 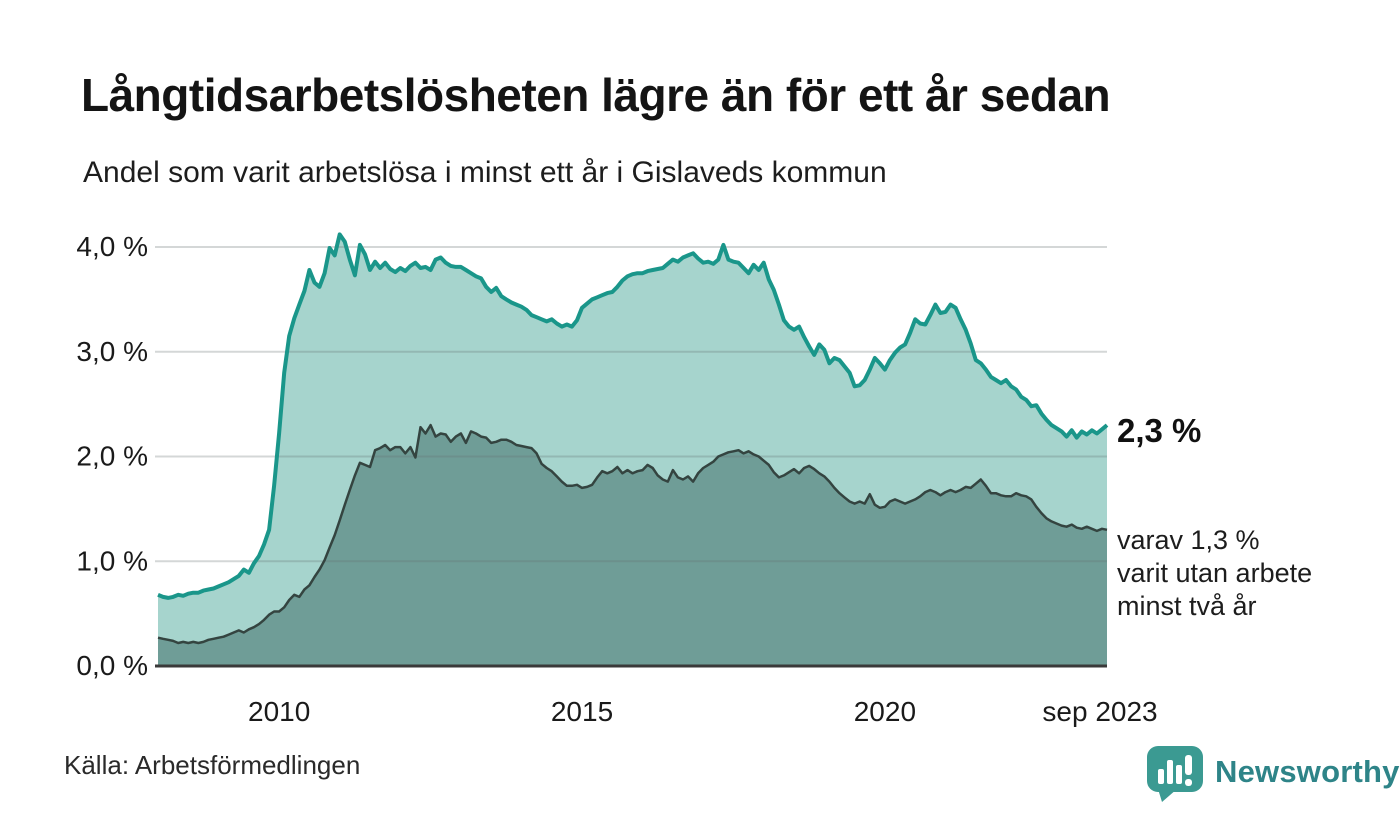 What do you see at coordinates (112, 246) in the screenshot?
I see `y-tick-label: 4,0 %` at bounding box center [112, 246].